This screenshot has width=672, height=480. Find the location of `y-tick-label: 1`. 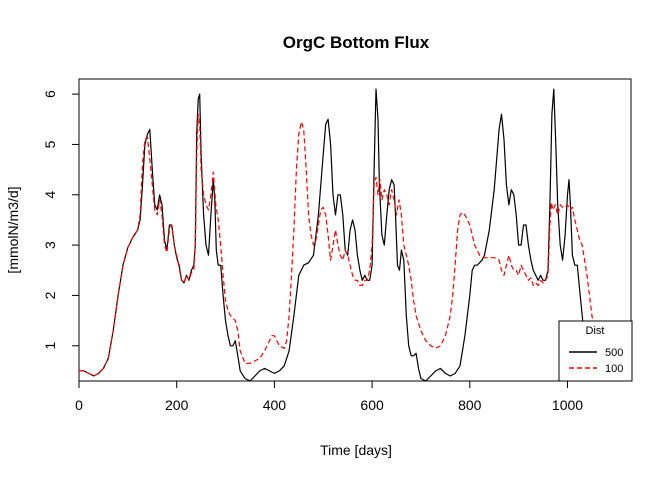

y-tick-label: 1 is located at coordinates (50, 346).